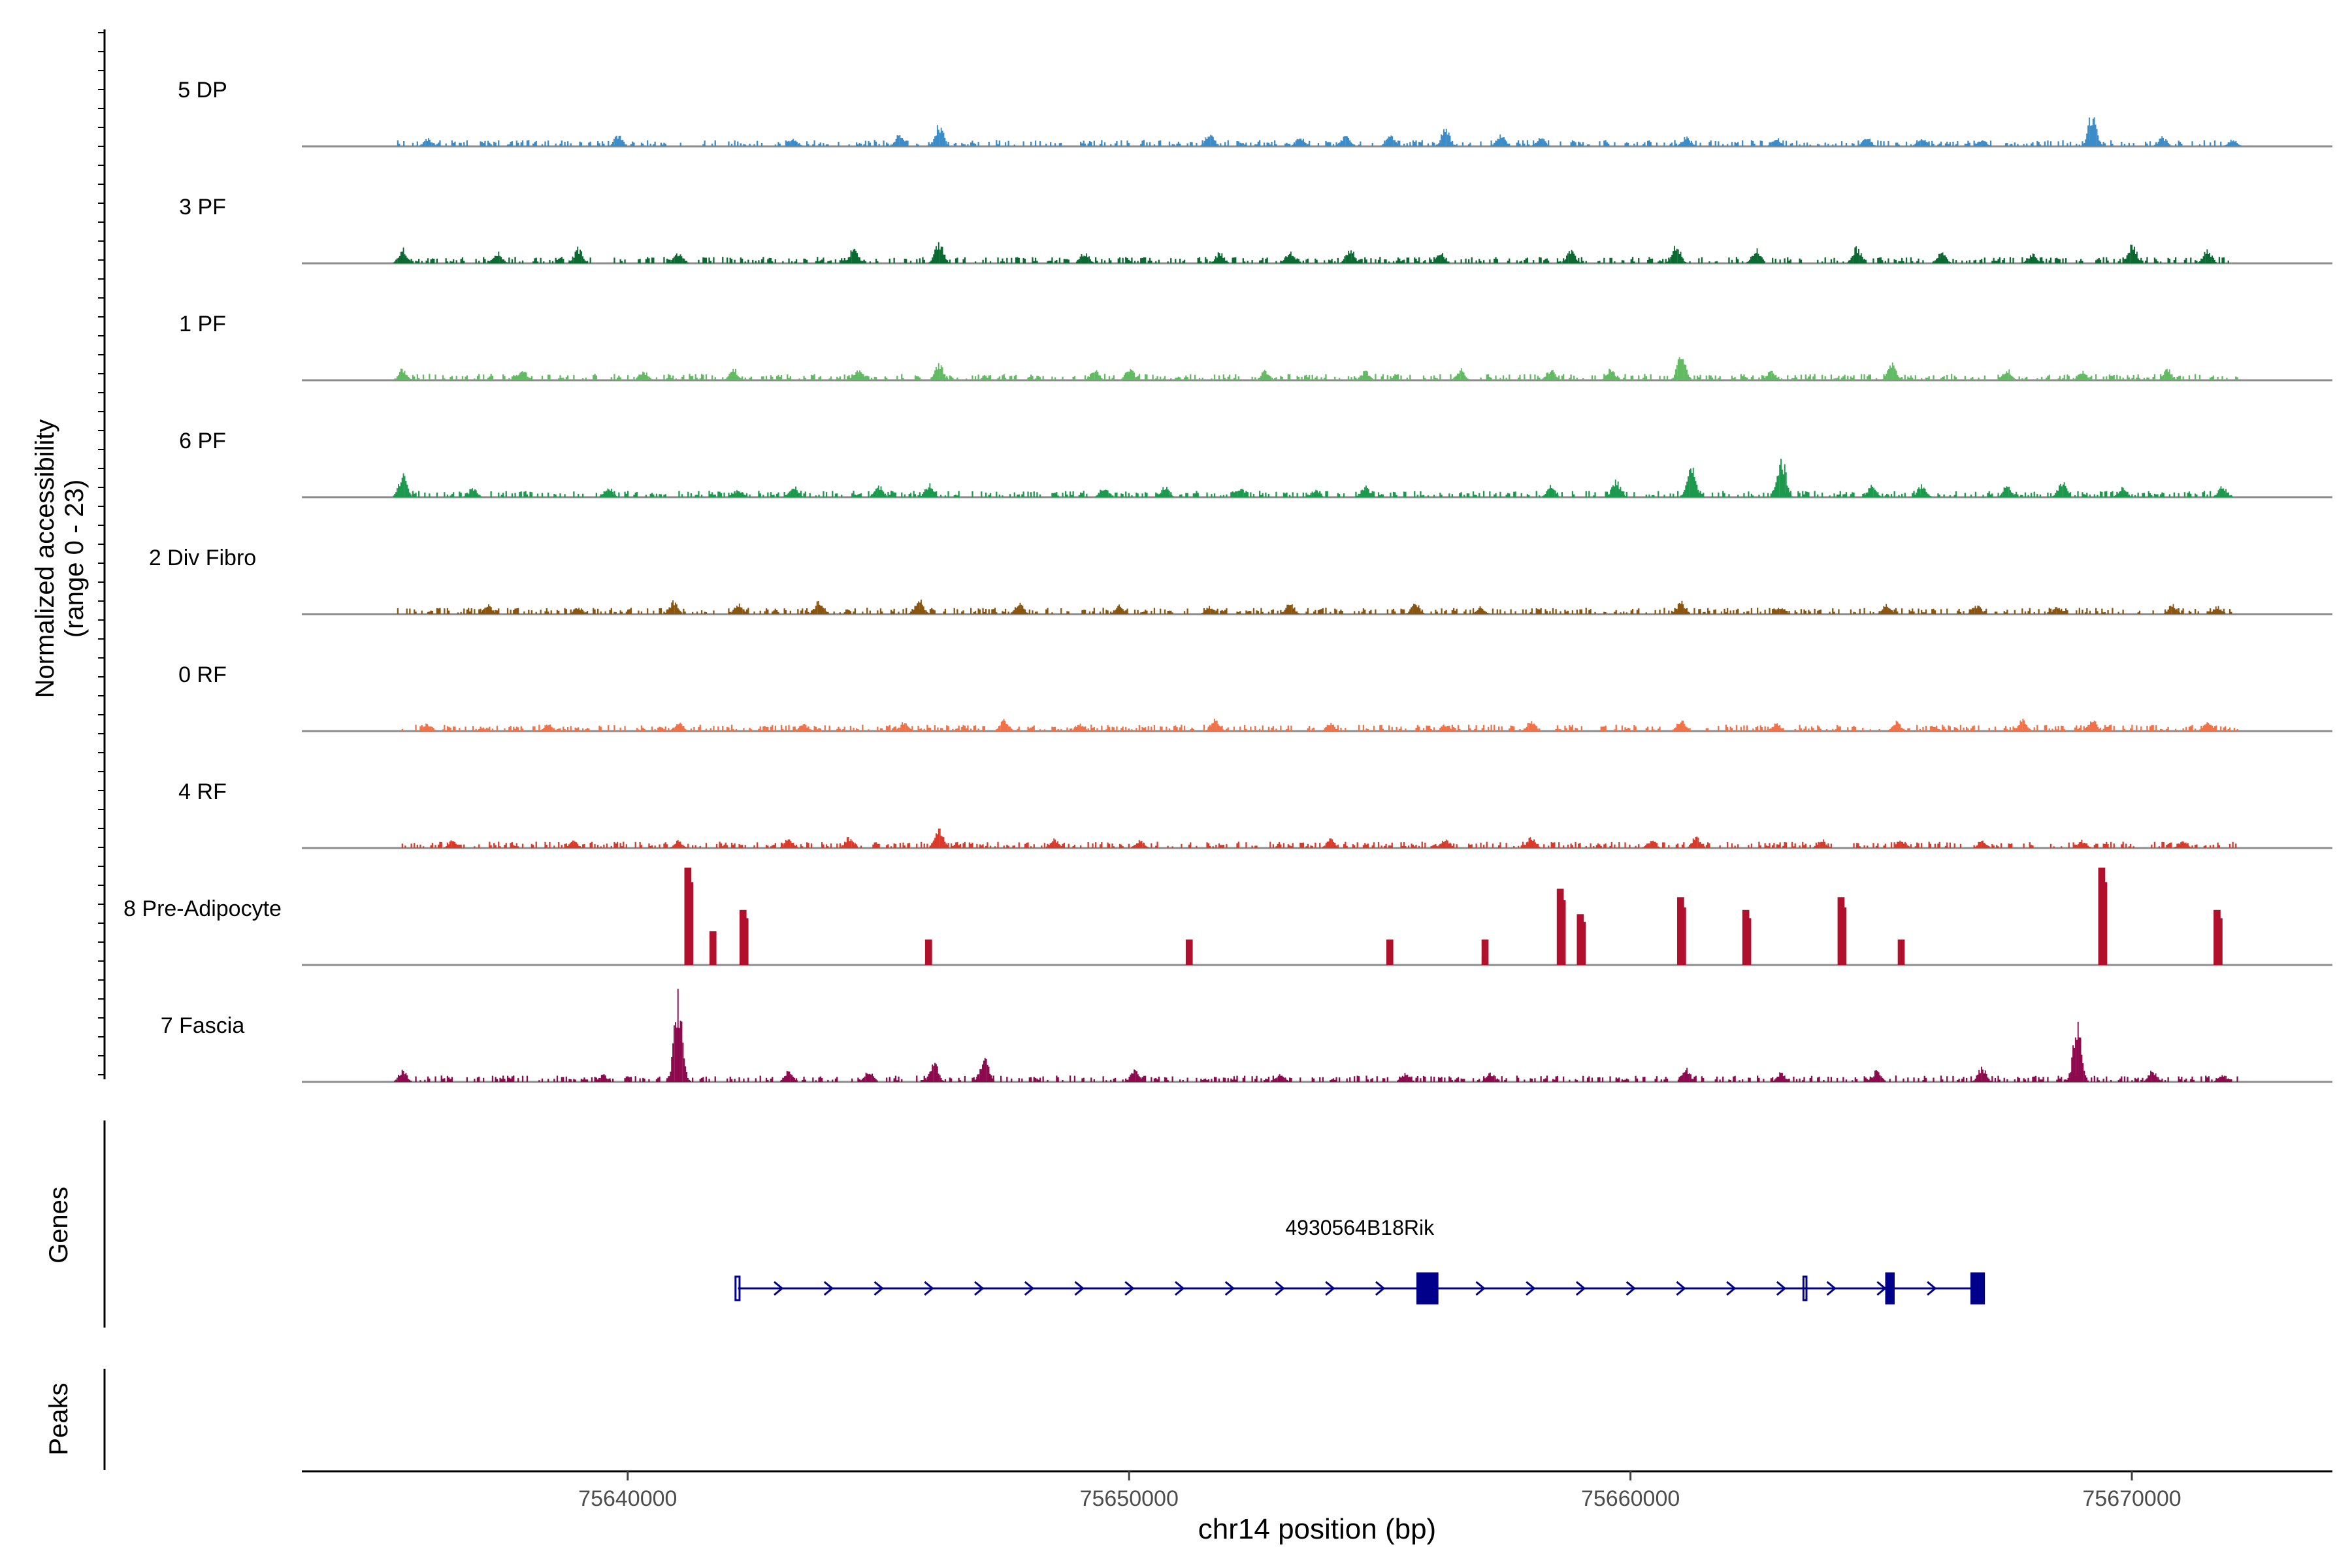 The height and width of the screenshot is (1568, 2352). I want to click on x-axis-ticks: 75640000 75650000 75660000 75670000, so click(1379, 1491).